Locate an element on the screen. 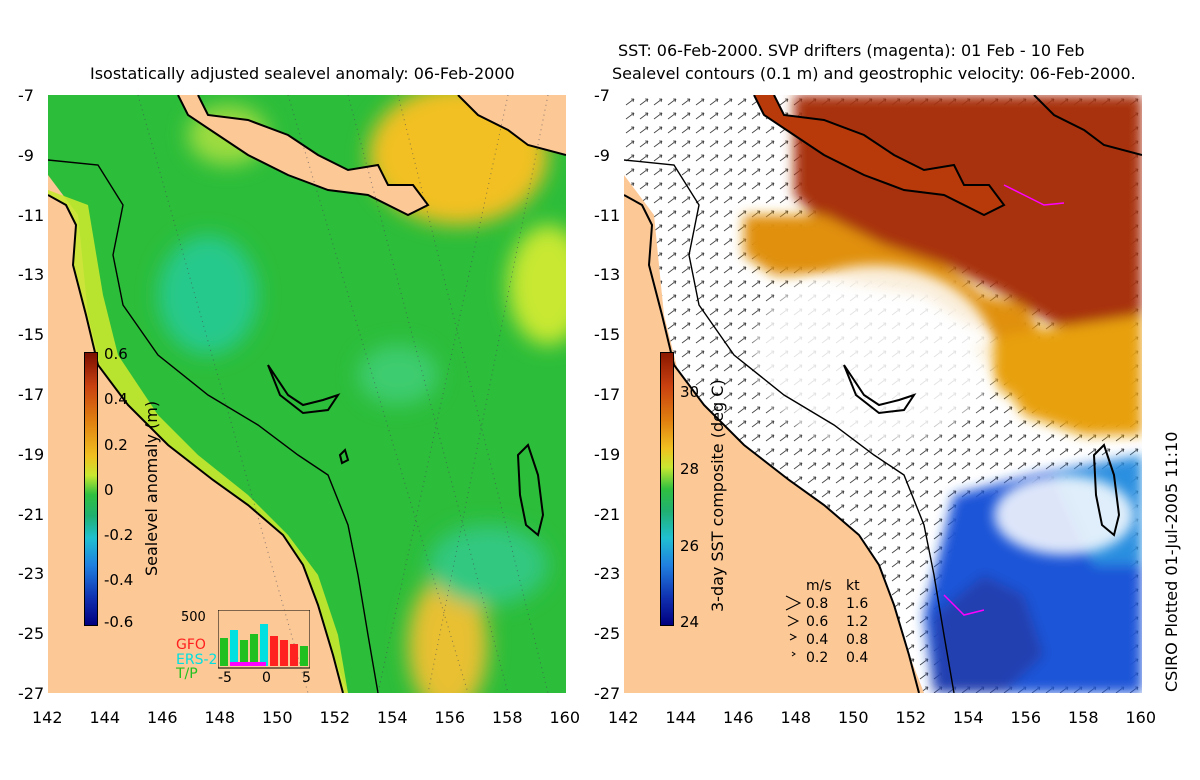  velocity-legend-kt-0: 1.6 is located at coordinates (857, 604).